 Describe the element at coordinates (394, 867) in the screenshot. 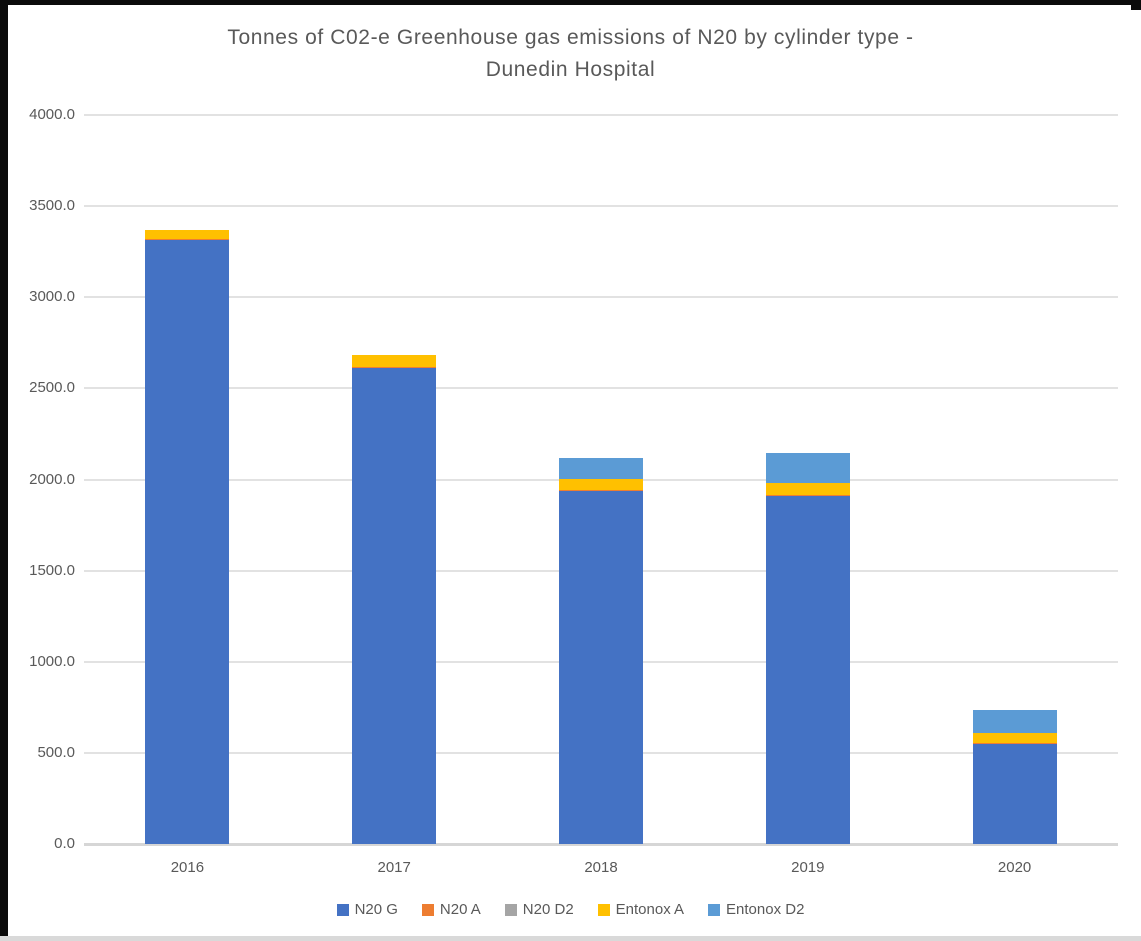

I see `x-axis-tick-label: 2017` at that location.